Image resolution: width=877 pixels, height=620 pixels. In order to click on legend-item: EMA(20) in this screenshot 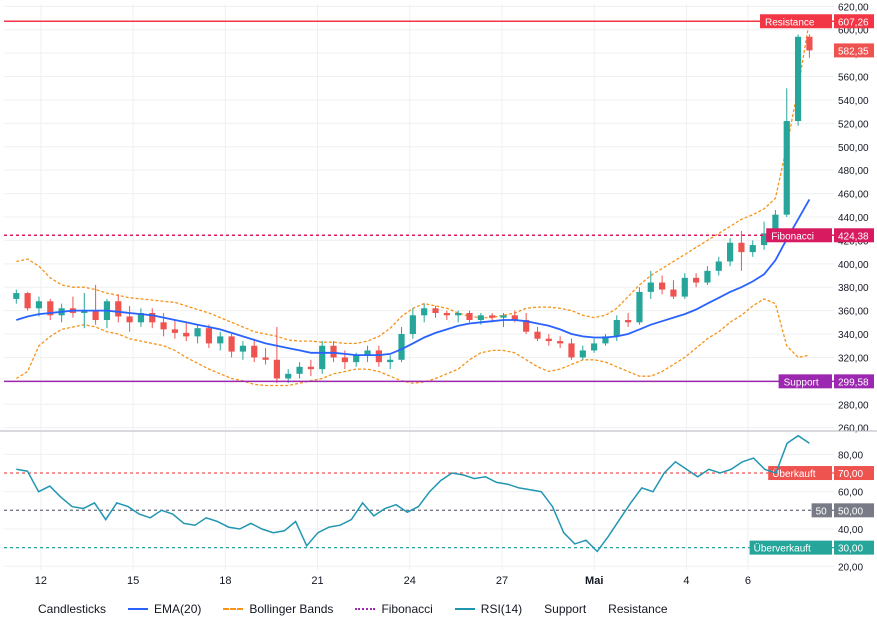, I will do `click(164, 609)`.